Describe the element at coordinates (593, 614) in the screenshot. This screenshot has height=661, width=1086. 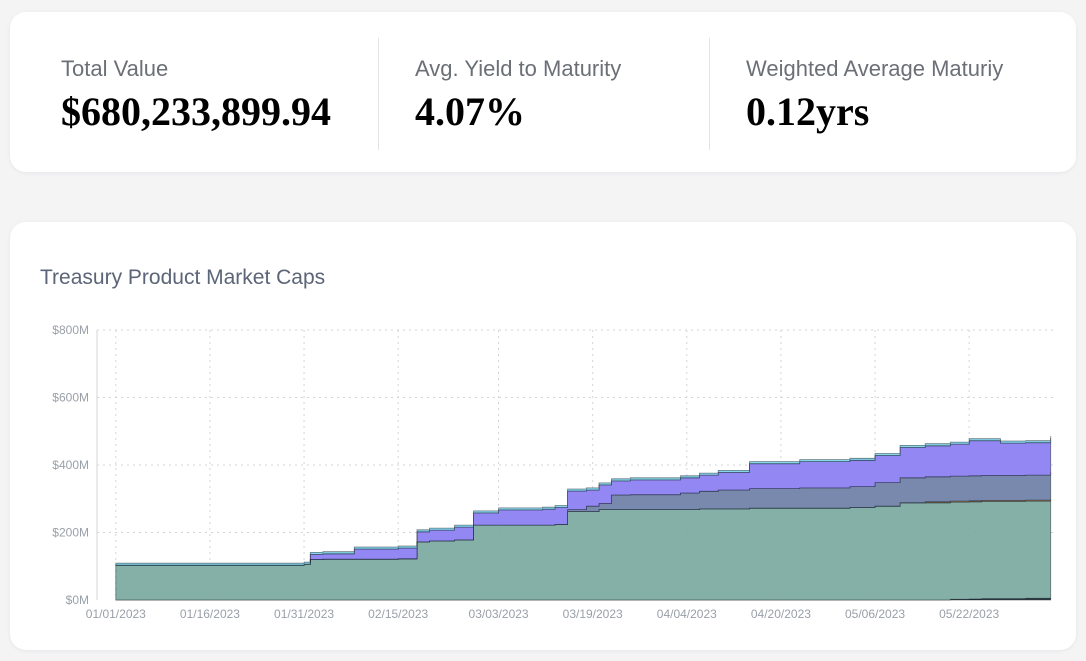
I see `x-tick-label: 03/19/2023` at that location.